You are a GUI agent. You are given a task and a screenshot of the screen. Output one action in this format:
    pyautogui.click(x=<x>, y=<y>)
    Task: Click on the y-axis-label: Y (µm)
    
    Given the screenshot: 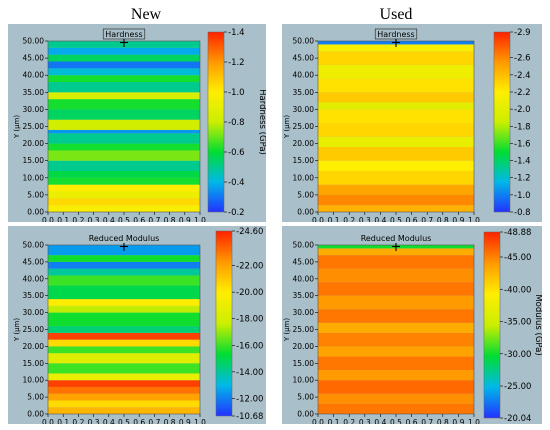 What is the action you would take?
    pyautogui.click(x=287, y=127)
    